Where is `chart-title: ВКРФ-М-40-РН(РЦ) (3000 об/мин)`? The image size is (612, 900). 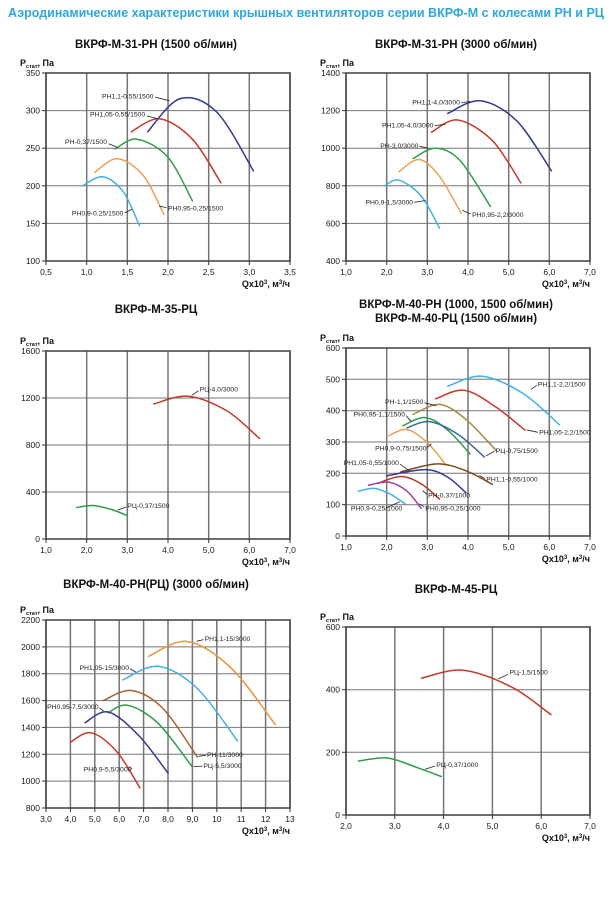 chart-title: ВКРФ-М-40-РН(РЦ) (3000 об/мин) is located at coordinates (156, 585).